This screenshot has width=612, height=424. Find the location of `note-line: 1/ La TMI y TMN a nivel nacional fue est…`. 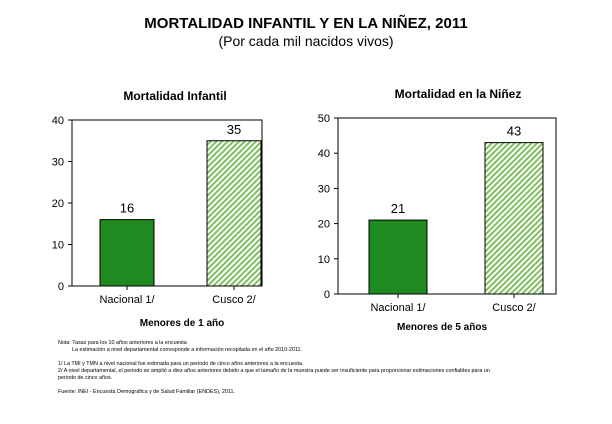

note-line: 1/ La TMI y TMN a nivel nacional fue est… is located at coordinates (181, 364).